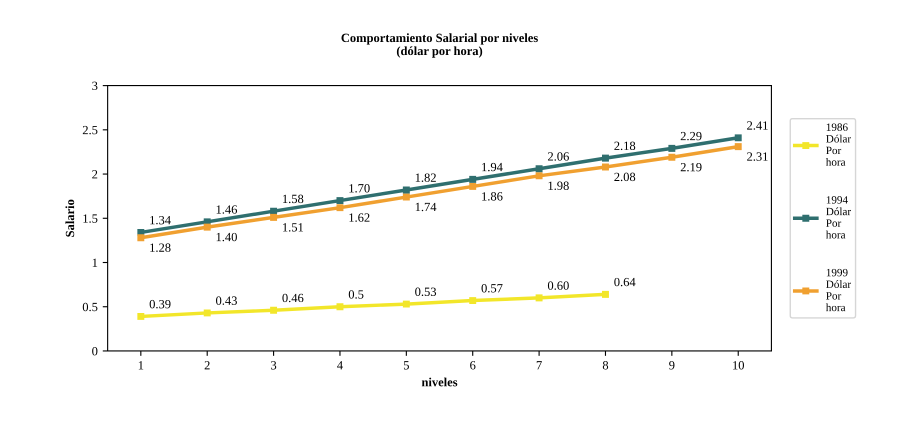  Describe the element at coordinates (738, 365) in the screenshot. I see `x-tick-label: 10` at that location.